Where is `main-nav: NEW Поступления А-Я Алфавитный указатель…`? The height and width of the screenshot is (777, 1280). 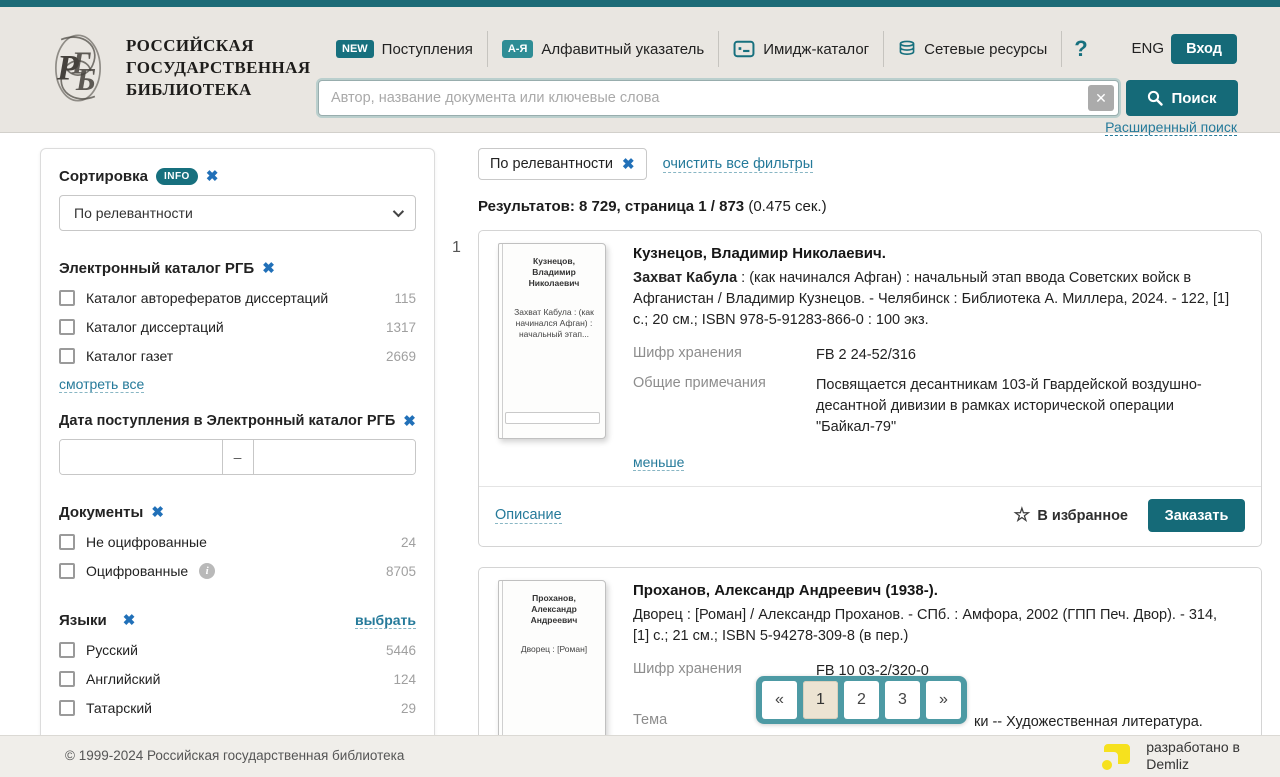
main-nav: NEW Поступления А-Я Алфавитный указатель… is located at coordinates (711, 49).